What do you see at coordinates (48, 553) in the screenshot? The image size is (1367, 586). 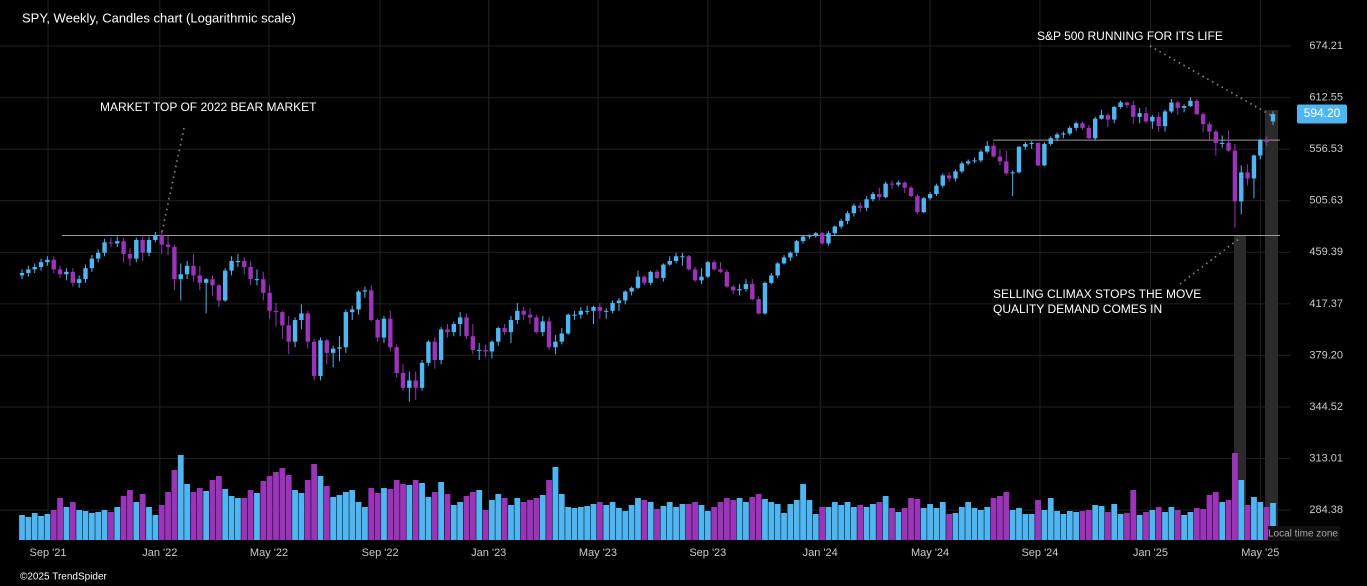 I see `x-tick-label: Sep '21` at bounding box center [48, 553].